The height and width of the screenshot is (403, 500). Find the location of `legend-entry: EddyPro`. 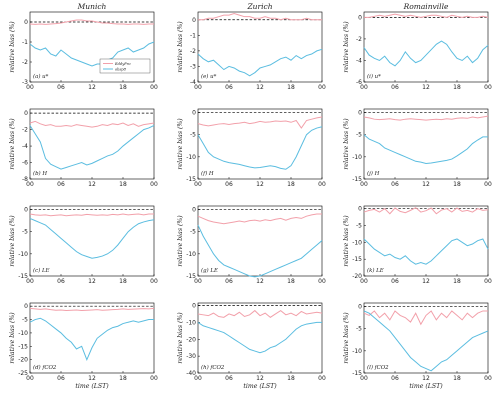

legend-entry: EddyPro is located at coordinates (122, 64).